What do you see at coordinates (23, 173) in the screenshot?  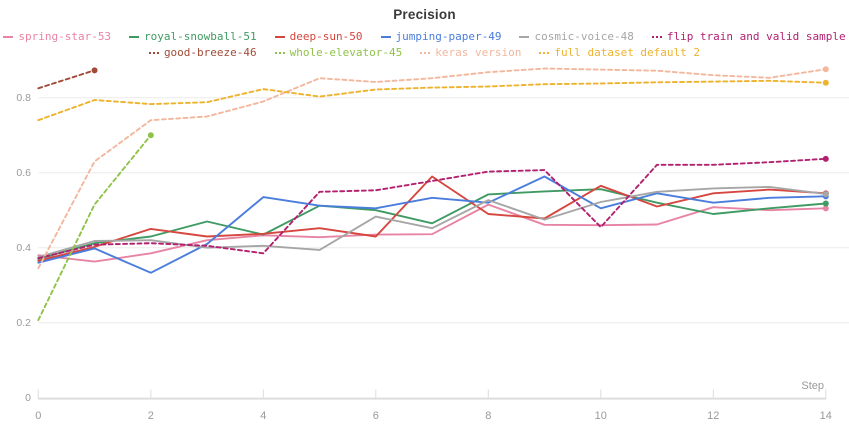 I see `y-tick-label: 0.6` at bounding box center [23, 173].